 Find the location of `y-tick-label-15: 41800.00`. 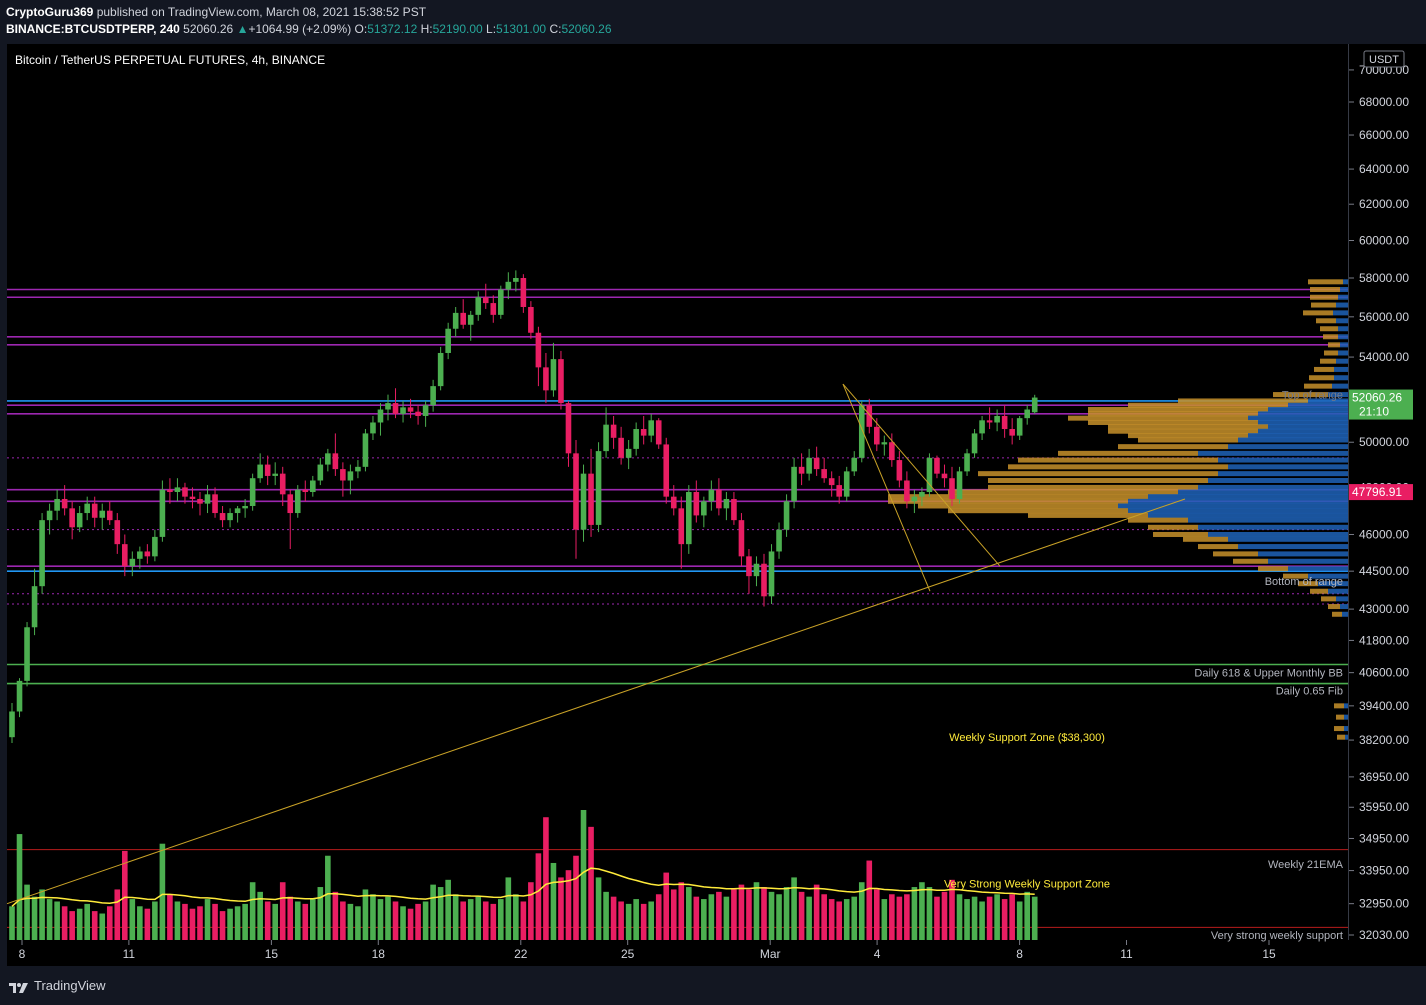

y-tick-label-15: 41800.00 is located at coordinates (1384, 640).